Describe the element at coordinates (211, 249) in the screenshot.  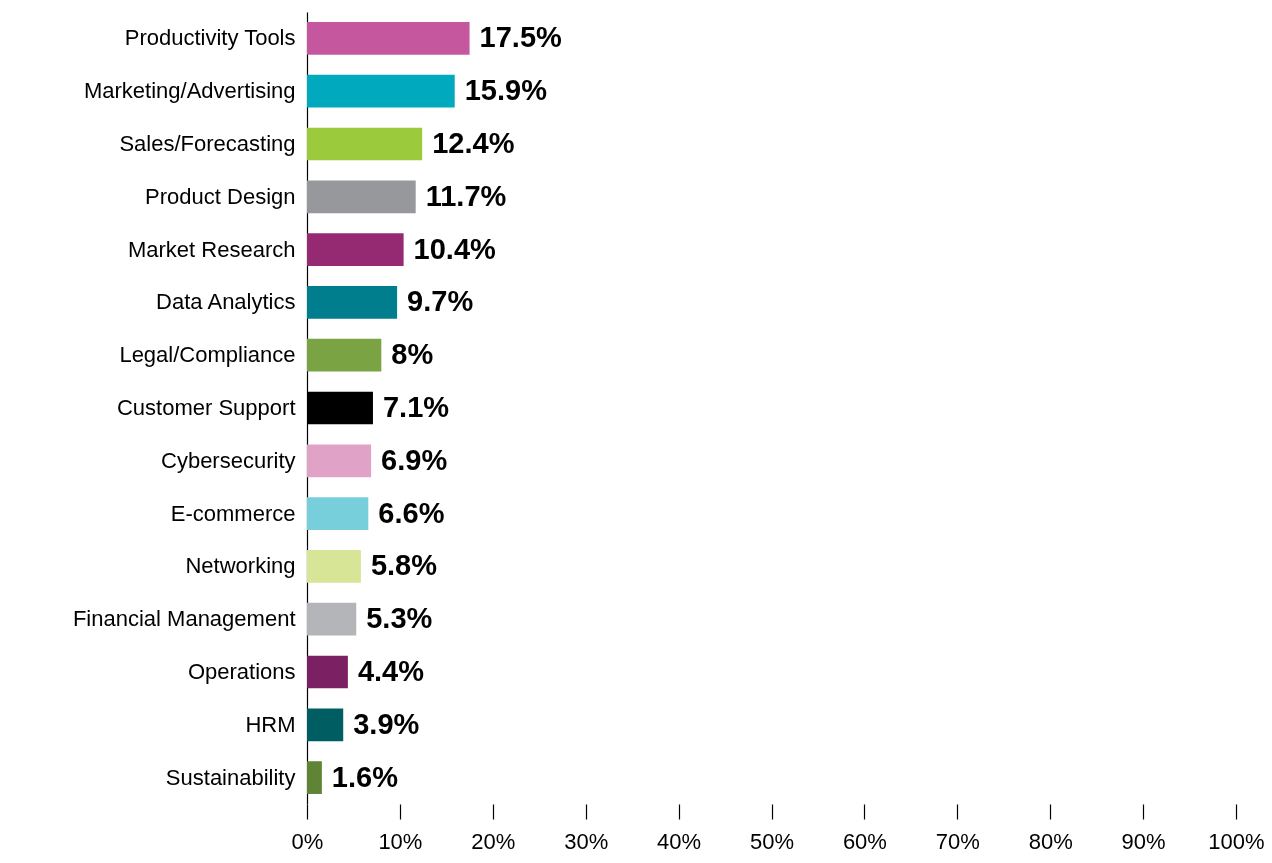
I see `y-tick-label: Market Research` at that location.